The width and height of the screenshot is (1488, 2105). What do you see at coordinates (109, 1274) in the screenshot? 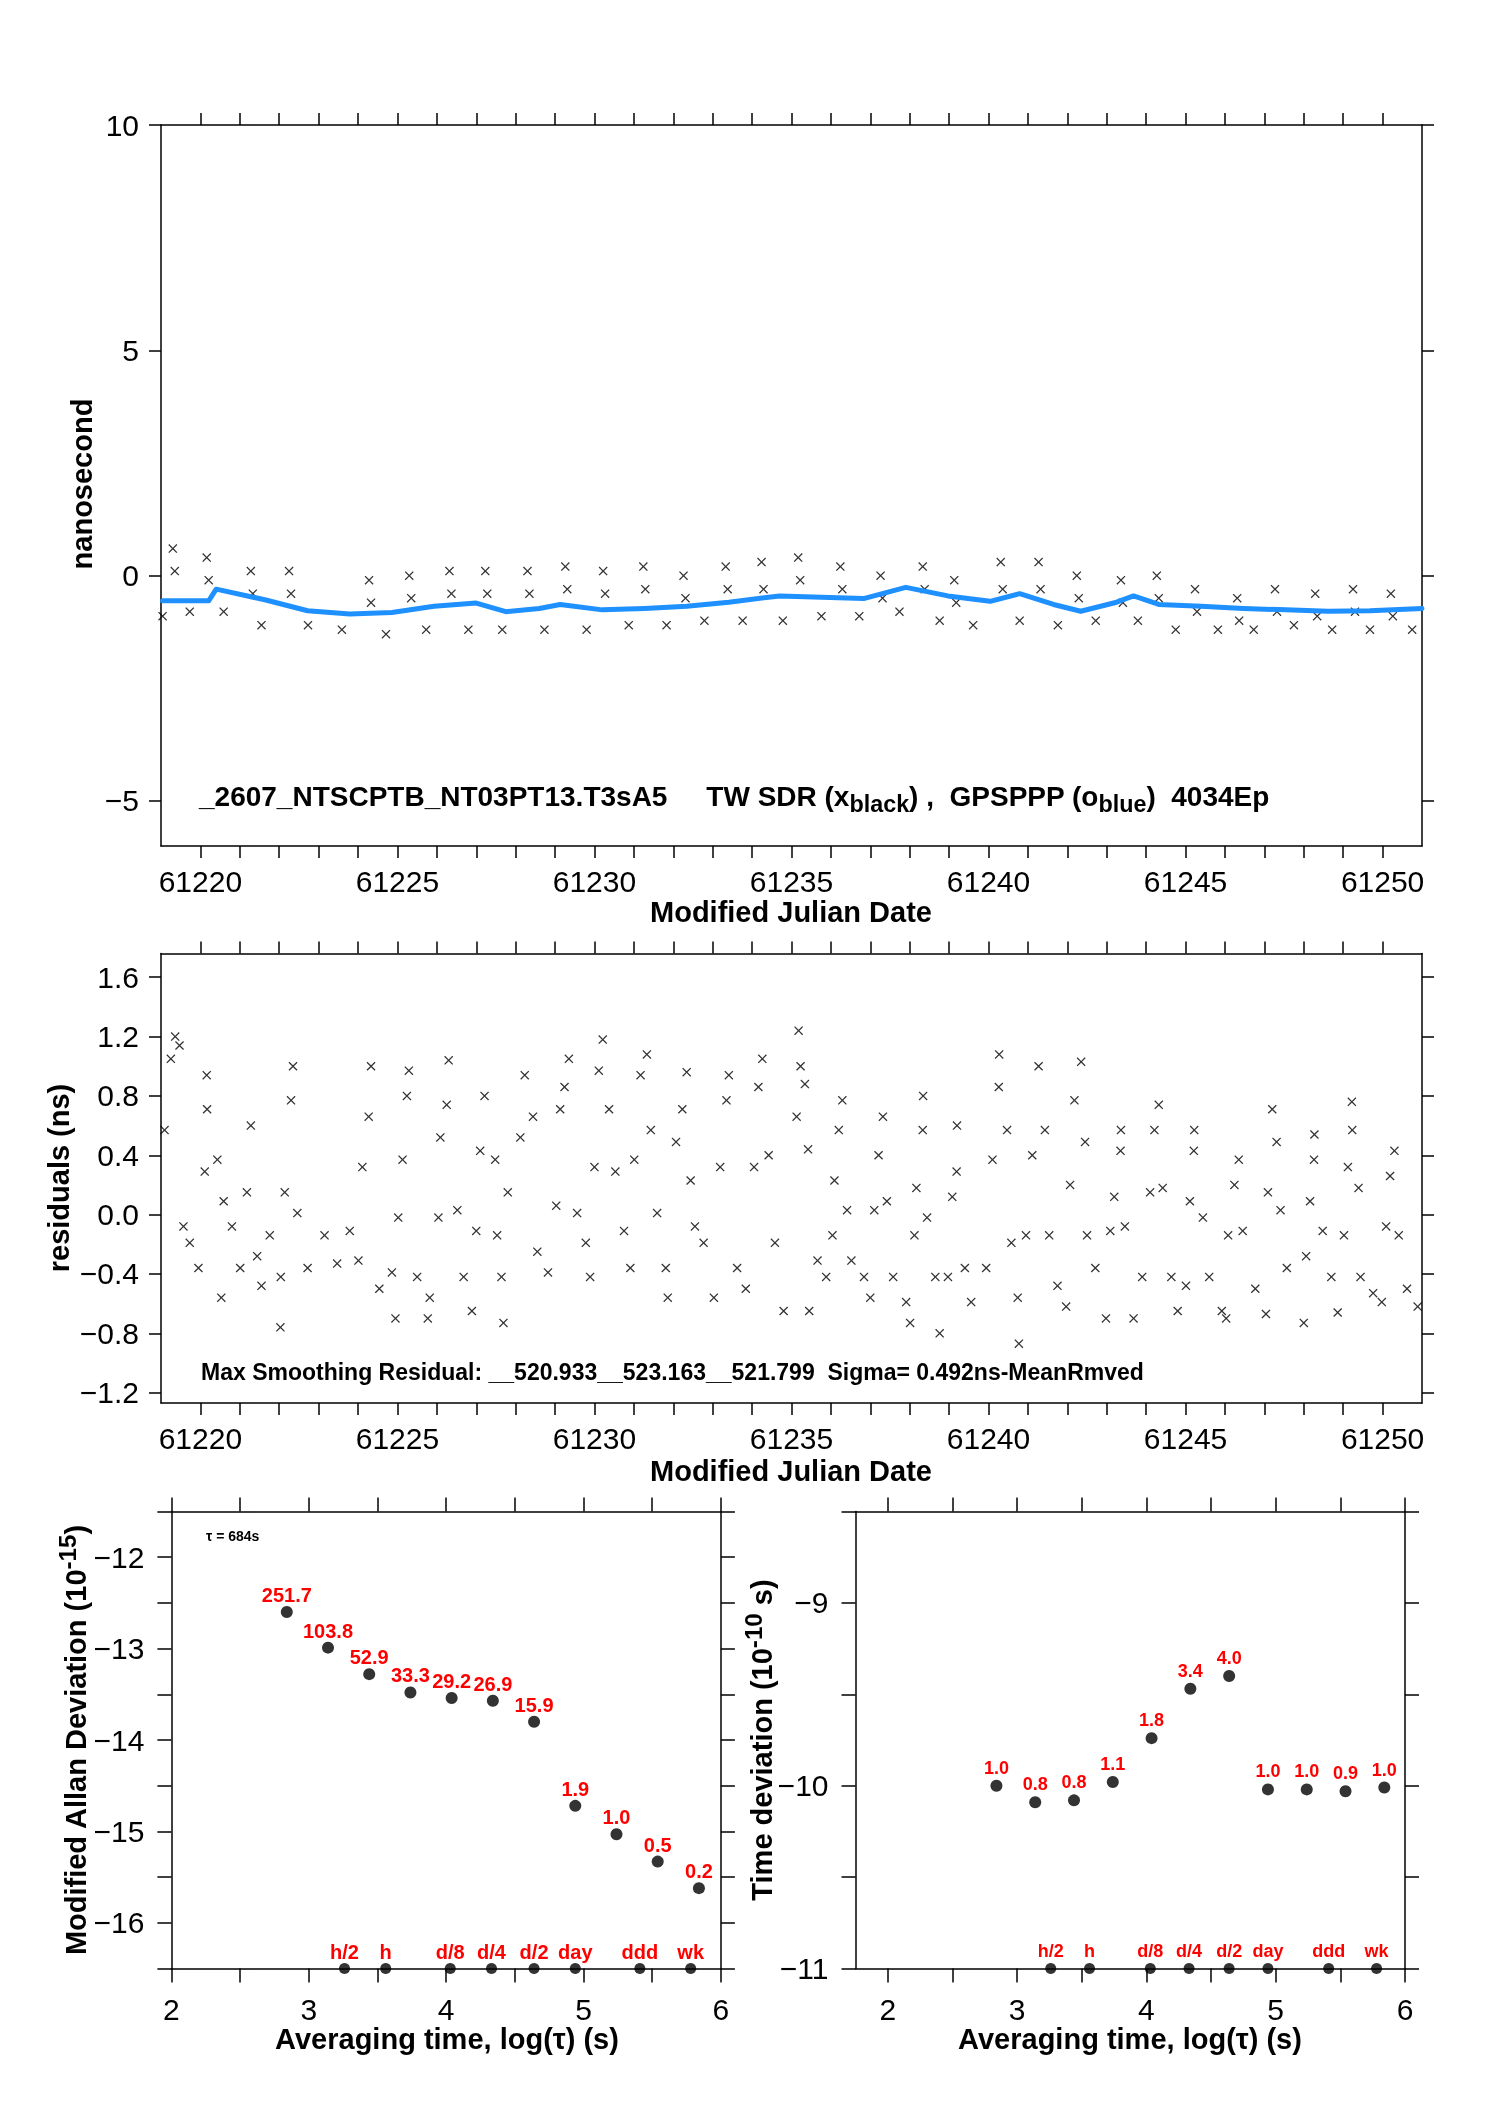
I see `y-tick-label: −0.4` at bounding box center [109, 1274].